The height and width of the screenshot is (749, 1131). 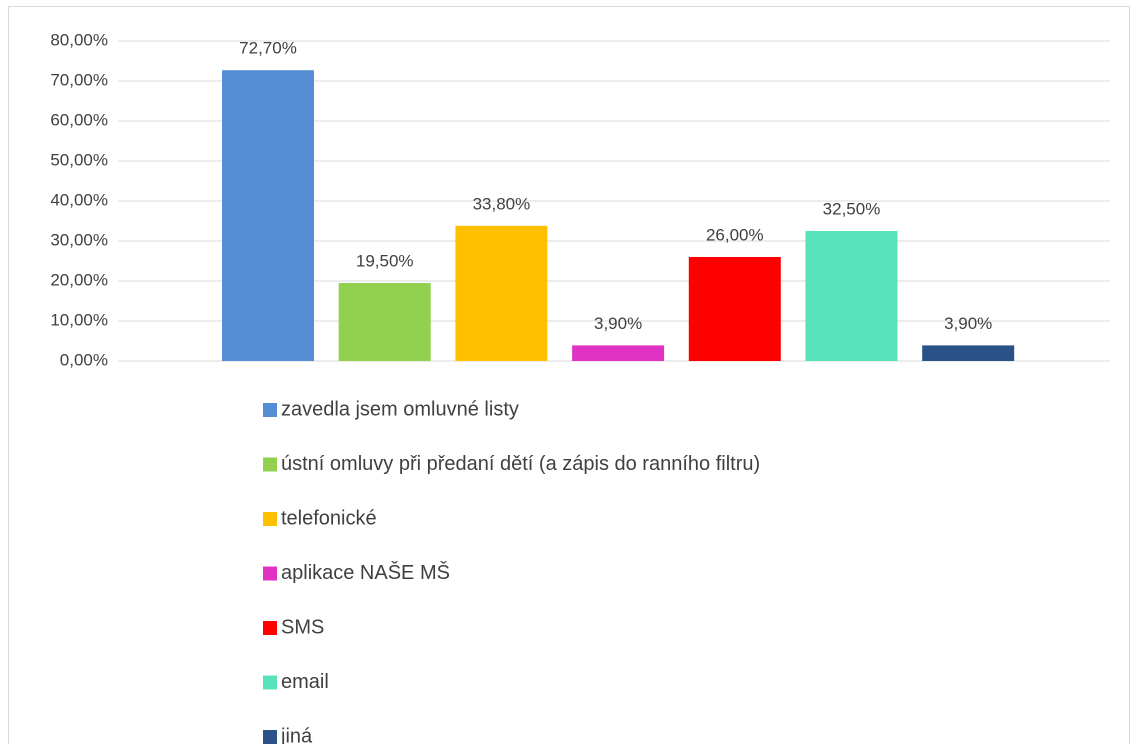 What do you see at coordinates (852, 208) in the screenshot?
I see `data-label: 32,50%` at bounding box center [852, 208].